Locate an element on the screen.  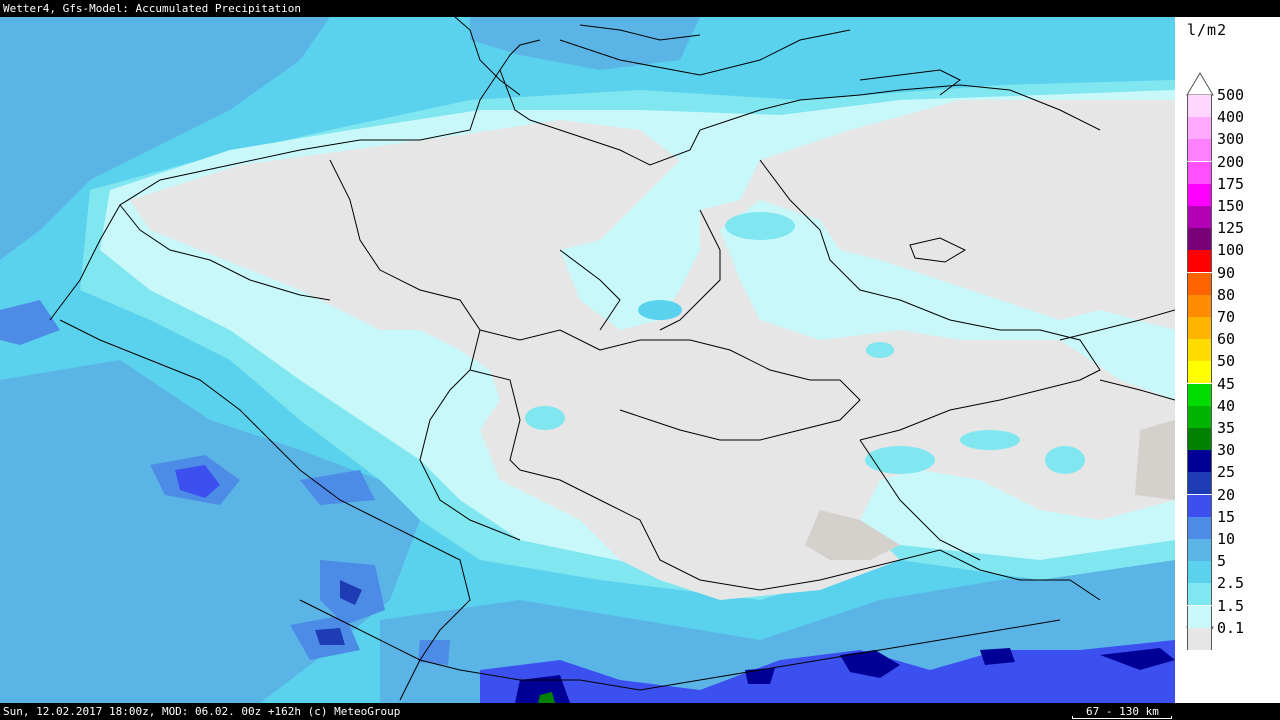
coastline-denmark is located at coordinates (800, 117).